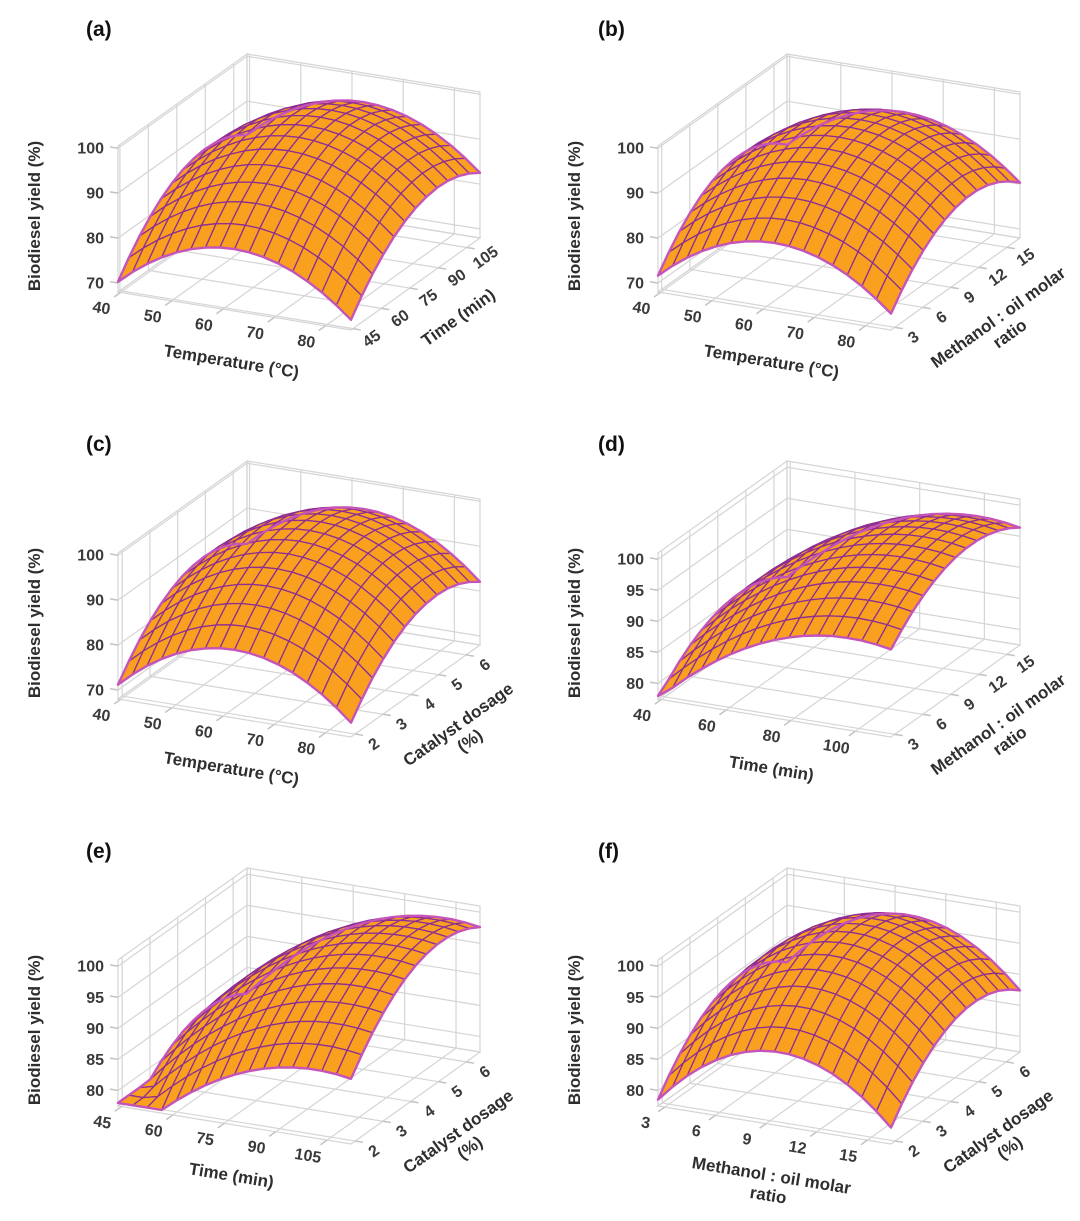 This screenshot has height=1221, width=1080. Describe the element at coordinates (641, 309) in the screenshot. I see `svg-text: 40` at that location.